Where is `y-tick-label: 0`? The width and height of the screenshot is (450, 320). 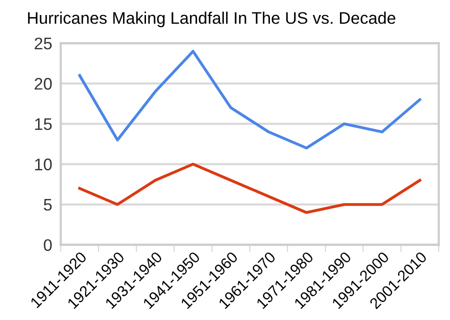 y-tick-label: 0 is located at coordinates (48, 245).